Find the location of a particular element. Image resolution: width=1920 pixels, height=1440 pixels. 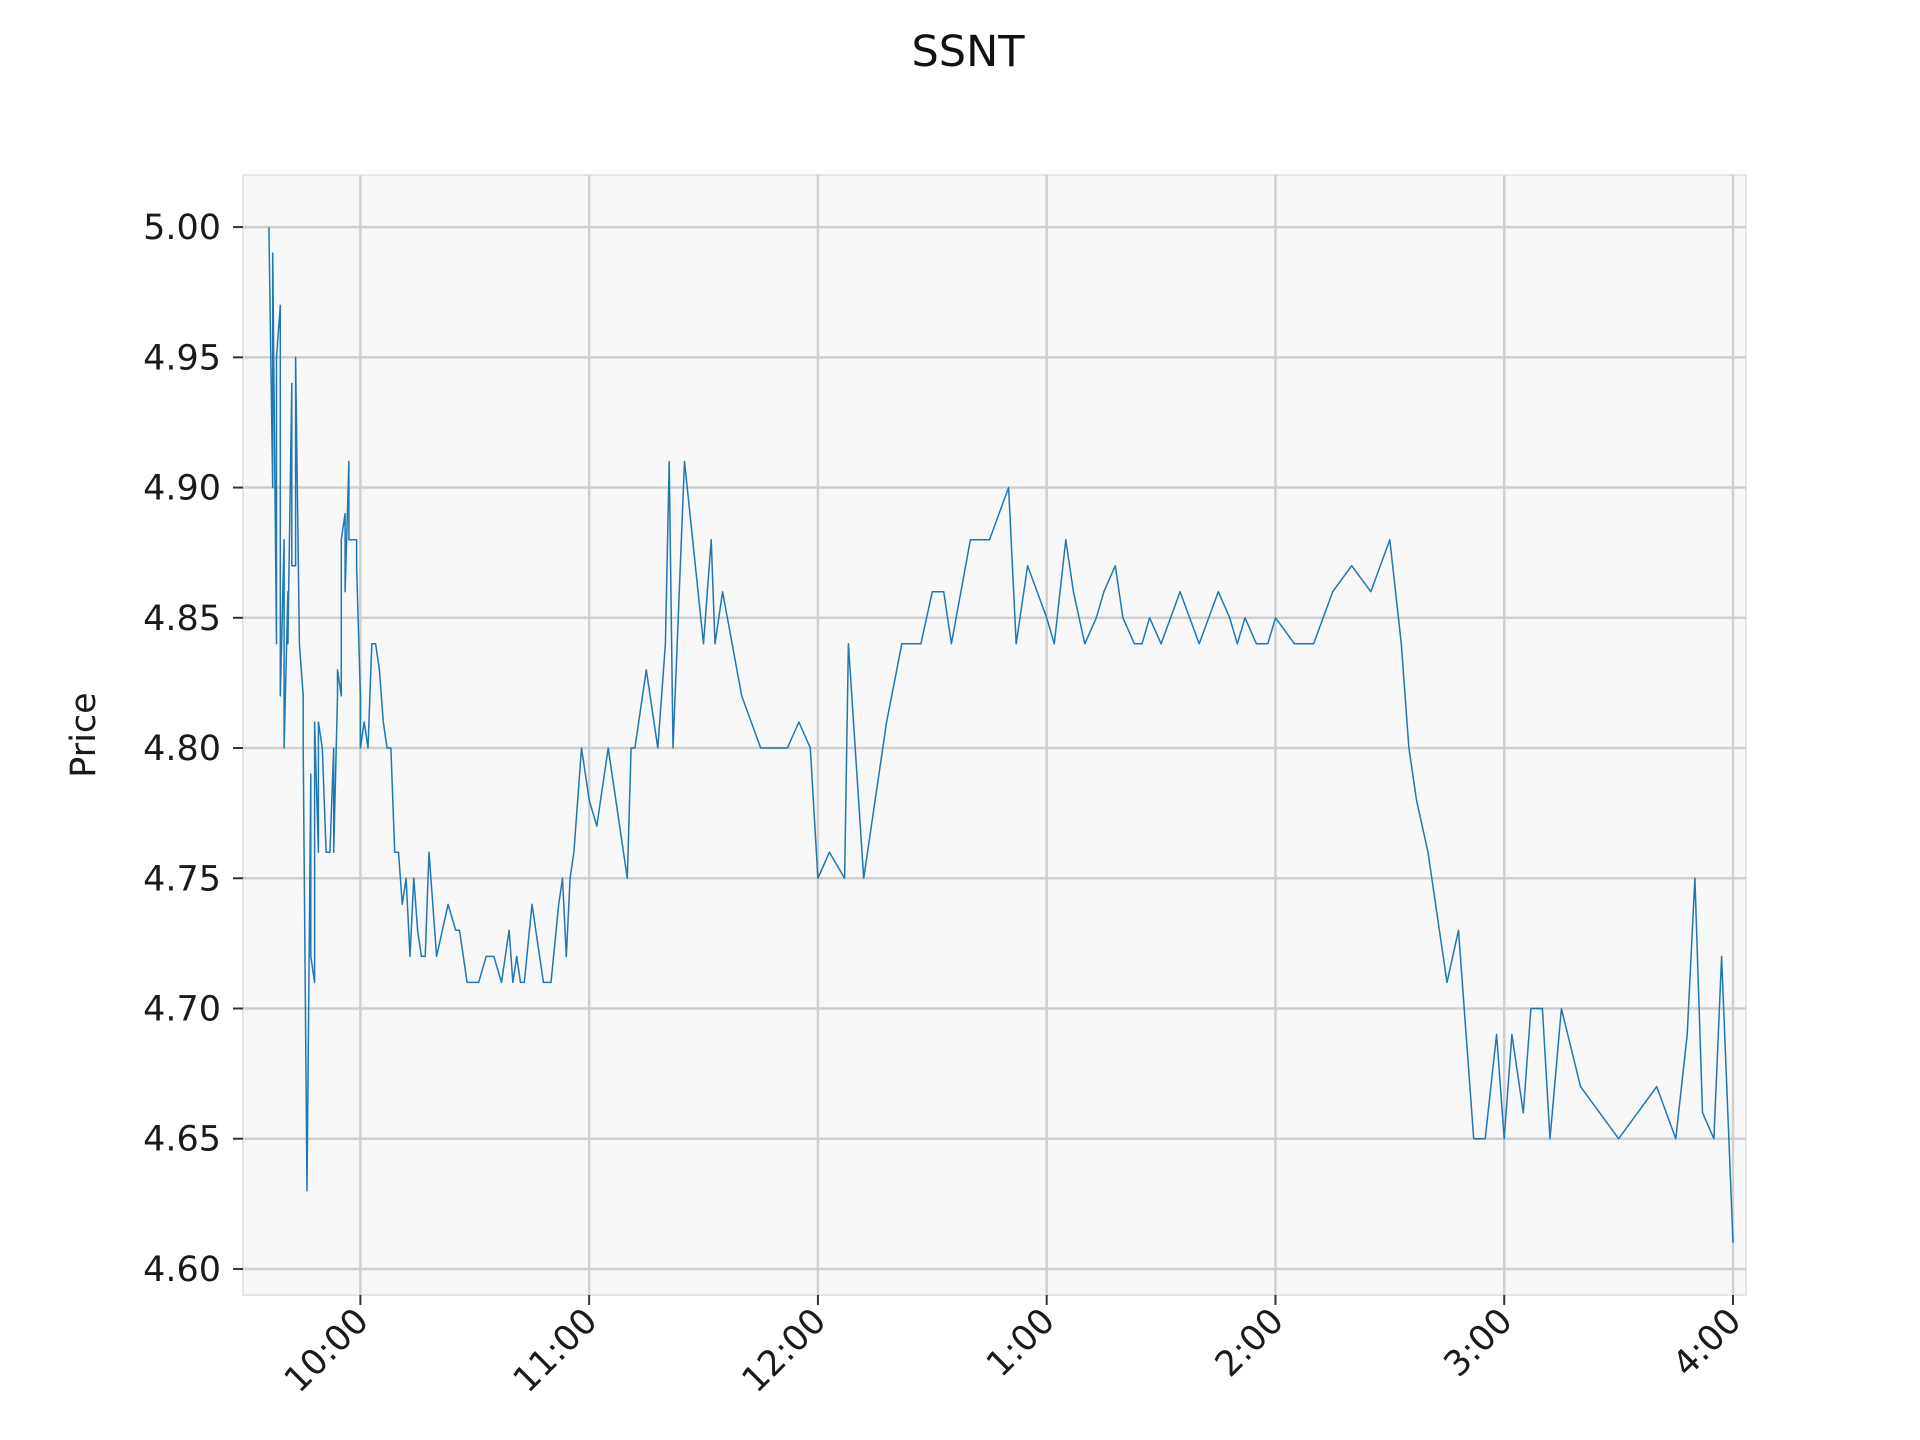

y-tick-label: 4.65 is located at coordinates (182, 1140).